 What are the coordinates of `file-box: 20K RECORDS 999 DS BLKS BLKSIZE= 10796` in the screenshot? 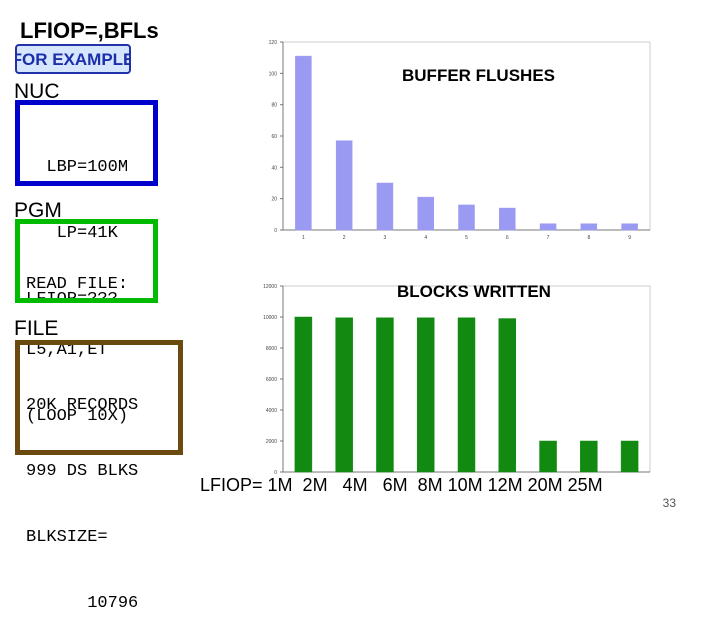 It's located at (99, 476).